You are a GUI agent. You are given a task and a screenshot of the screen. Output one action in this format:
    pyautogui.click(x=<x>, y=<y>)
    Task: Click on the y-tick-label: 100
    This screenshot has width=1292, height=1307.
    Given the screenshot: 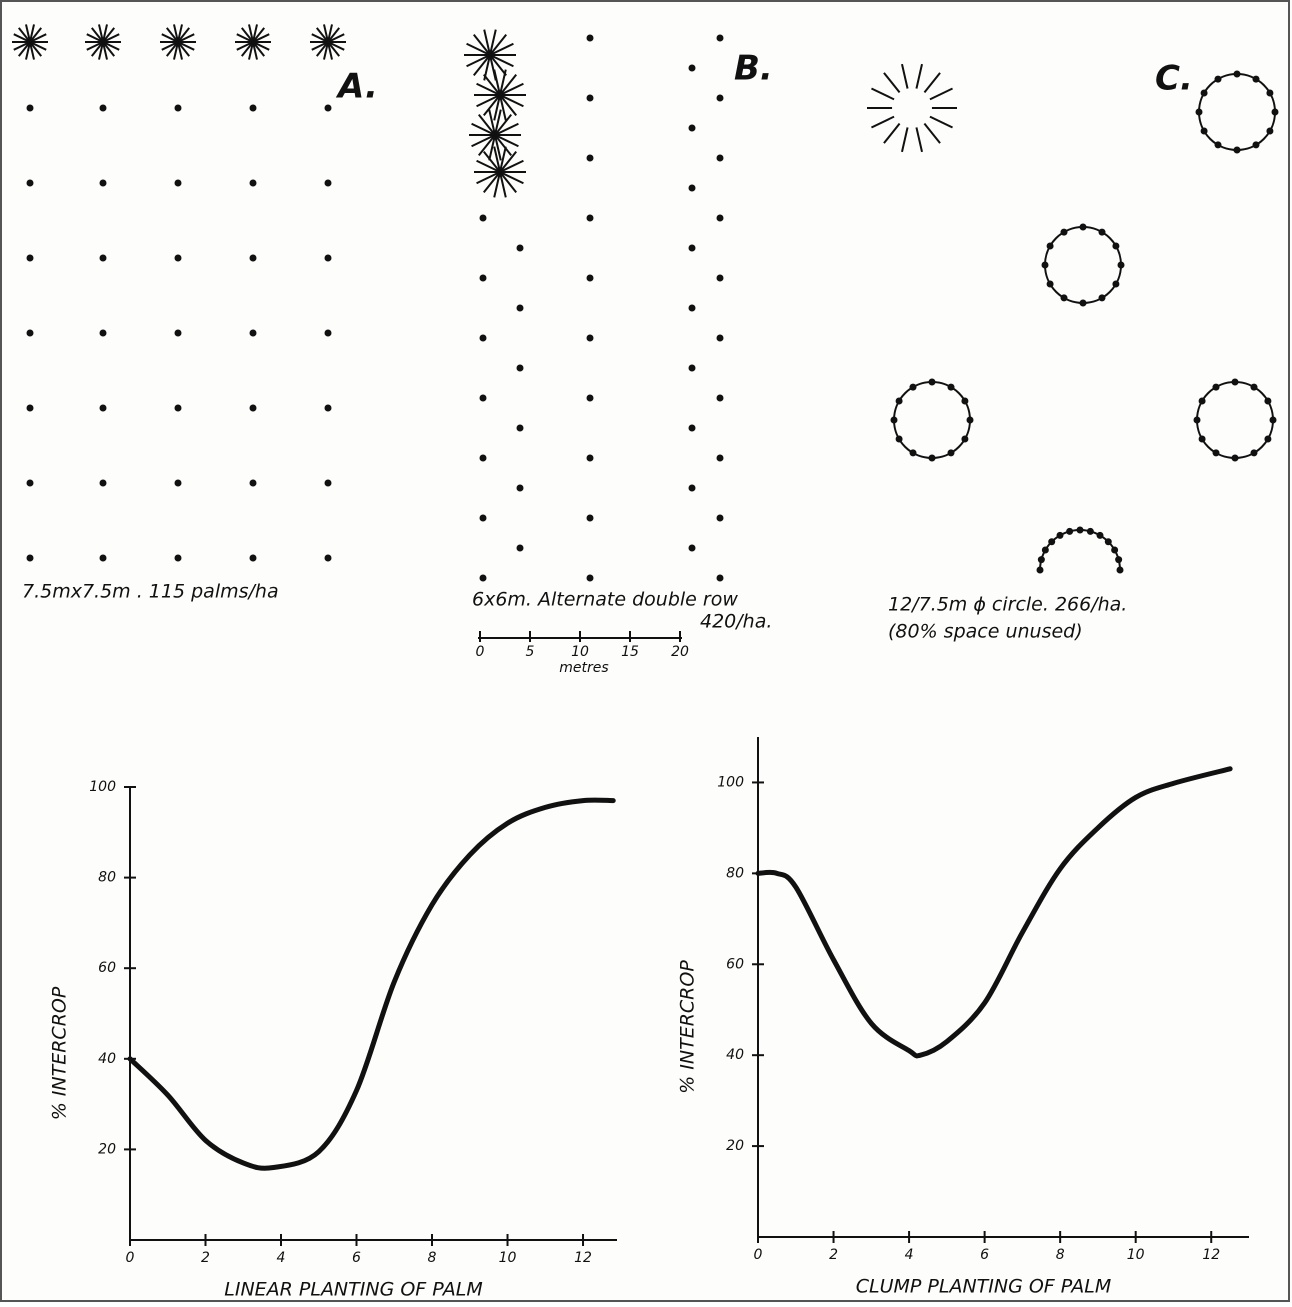 What is the action you would take?
    pyautogui.click(x=102, y=787)
    